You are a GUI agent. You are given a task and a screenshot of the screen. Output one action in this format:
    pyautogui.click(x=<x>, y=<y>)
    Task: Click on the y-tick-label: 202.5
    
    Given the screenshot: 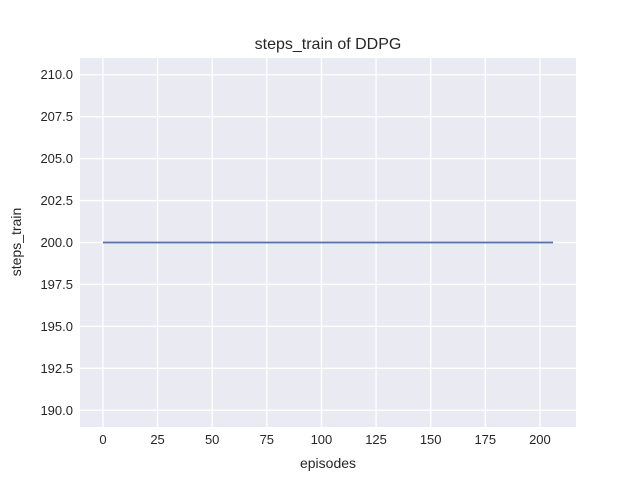 What is the action you would take?
    pyautogui.click(x=56, y=201)
    